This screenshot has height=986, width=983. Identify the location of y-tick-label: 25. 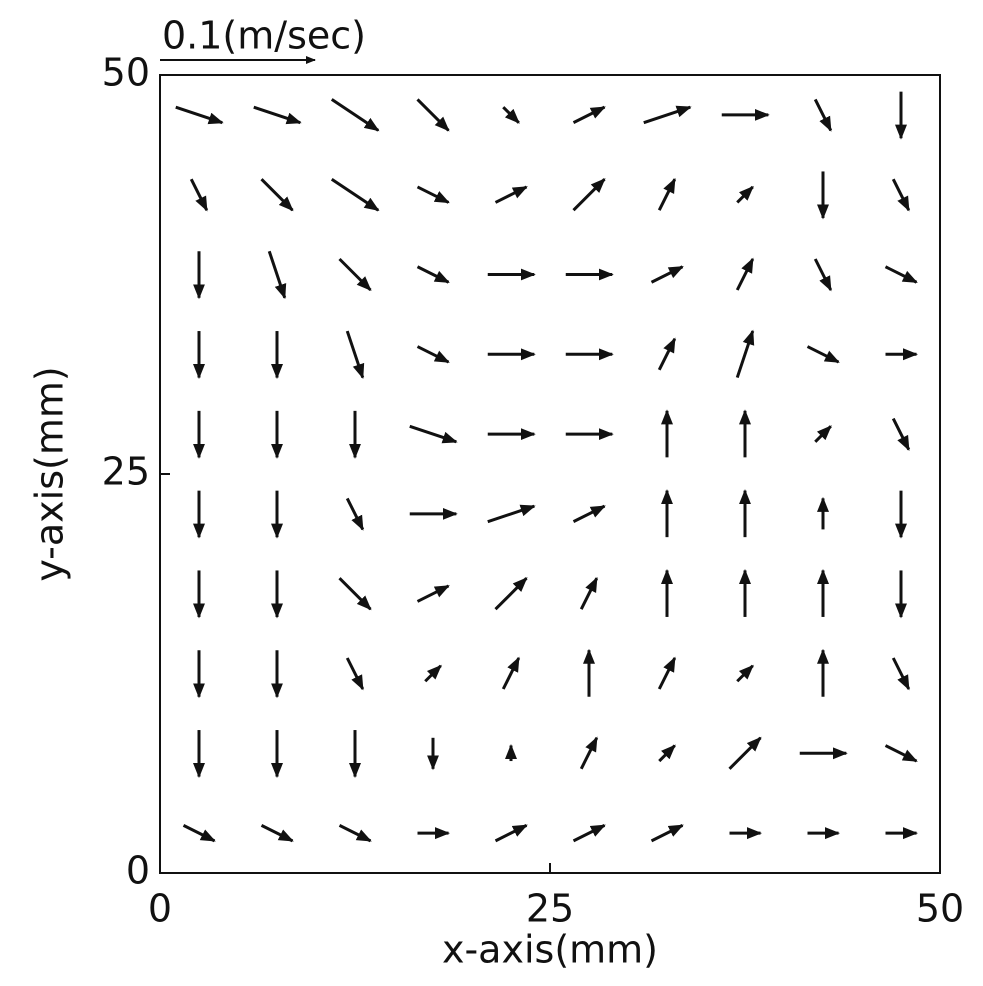
(126, 472).